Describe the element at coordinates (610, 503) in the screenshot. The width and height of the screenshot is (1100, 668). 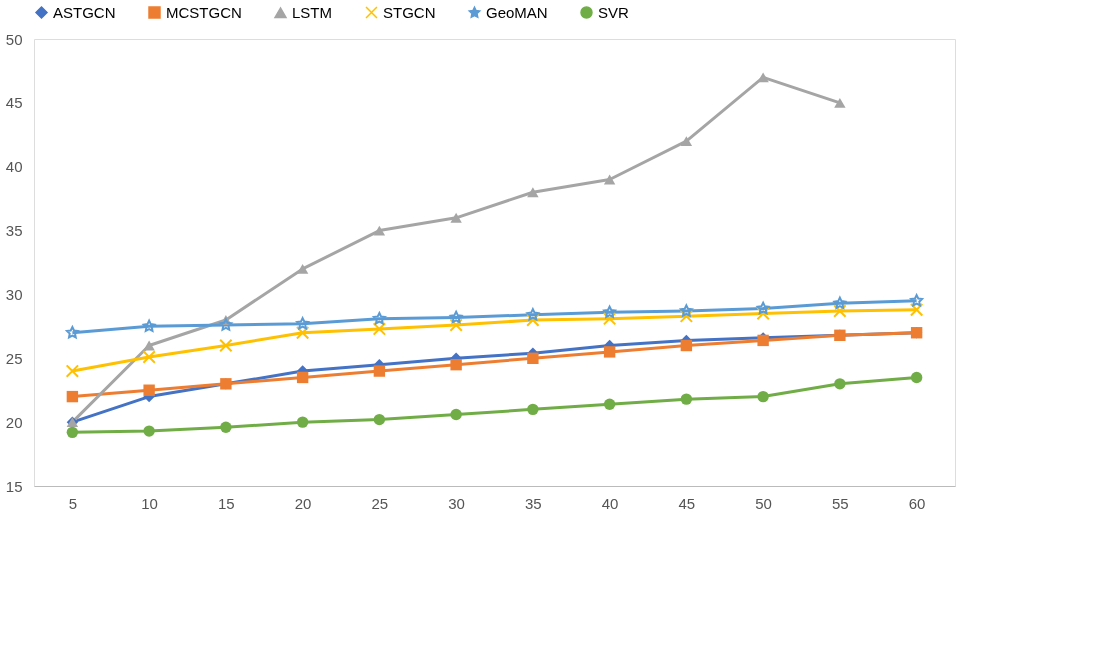
I see `x-tick-label: 40` at that location.